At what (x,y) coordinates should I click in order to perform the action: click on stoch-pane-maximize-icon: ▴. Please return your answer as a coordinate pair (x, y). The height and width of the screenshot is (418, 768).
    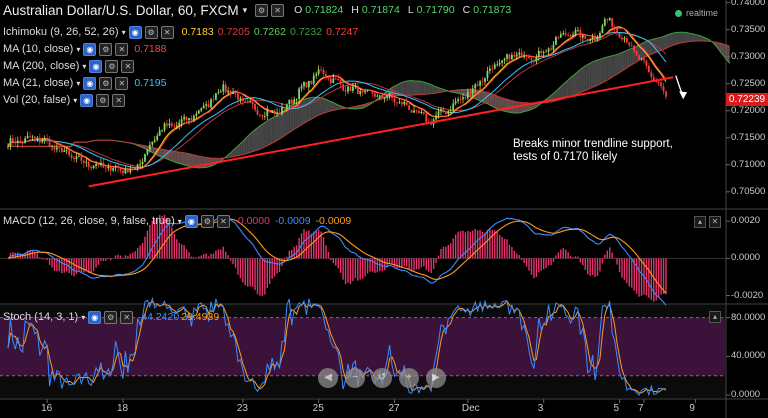
    Looking at the image, I should click on (715, 317).